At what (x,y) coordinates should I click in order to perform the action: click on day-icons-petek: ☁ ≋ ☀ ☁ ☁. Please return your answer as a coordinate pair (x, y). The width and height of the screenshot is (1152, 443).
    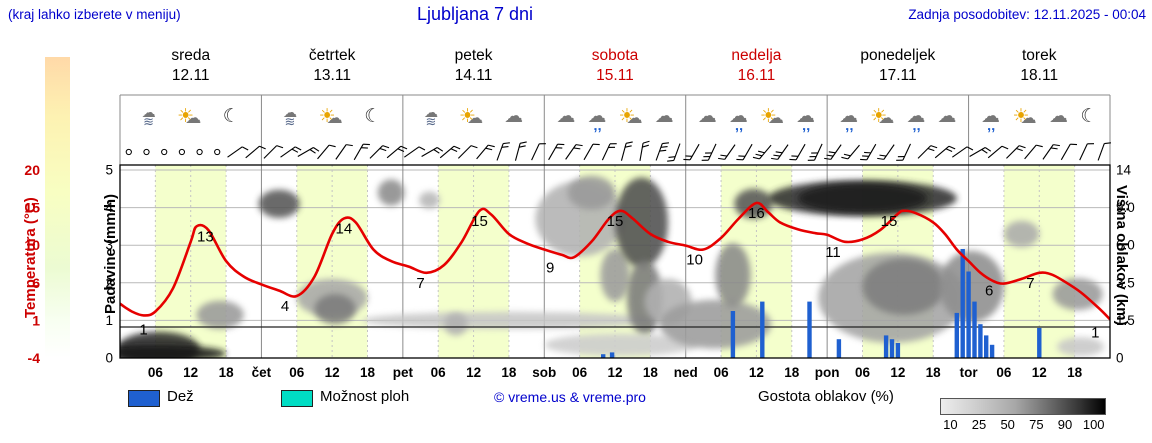
    Looking at the image, I should click on (473, 116).